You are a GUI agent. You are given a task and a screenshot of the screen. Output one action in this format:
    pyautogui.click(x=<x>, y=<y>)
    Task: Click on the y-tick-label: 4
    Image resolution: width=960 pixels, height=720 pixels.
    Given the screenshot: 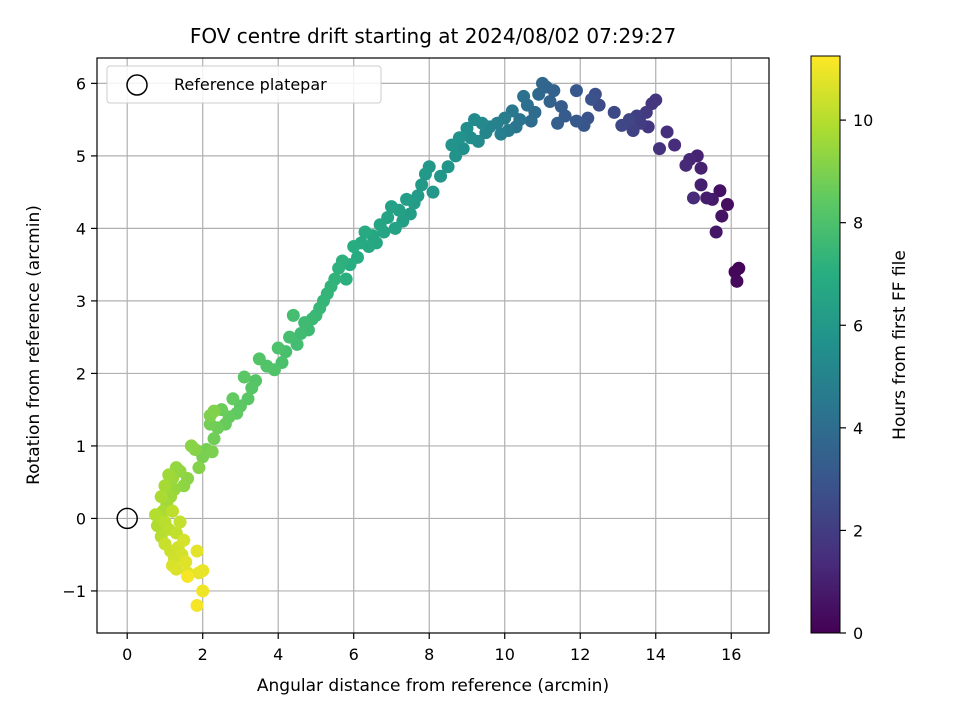 What is the action you would take?
    pyautogui.click(x=81, y=228)
    